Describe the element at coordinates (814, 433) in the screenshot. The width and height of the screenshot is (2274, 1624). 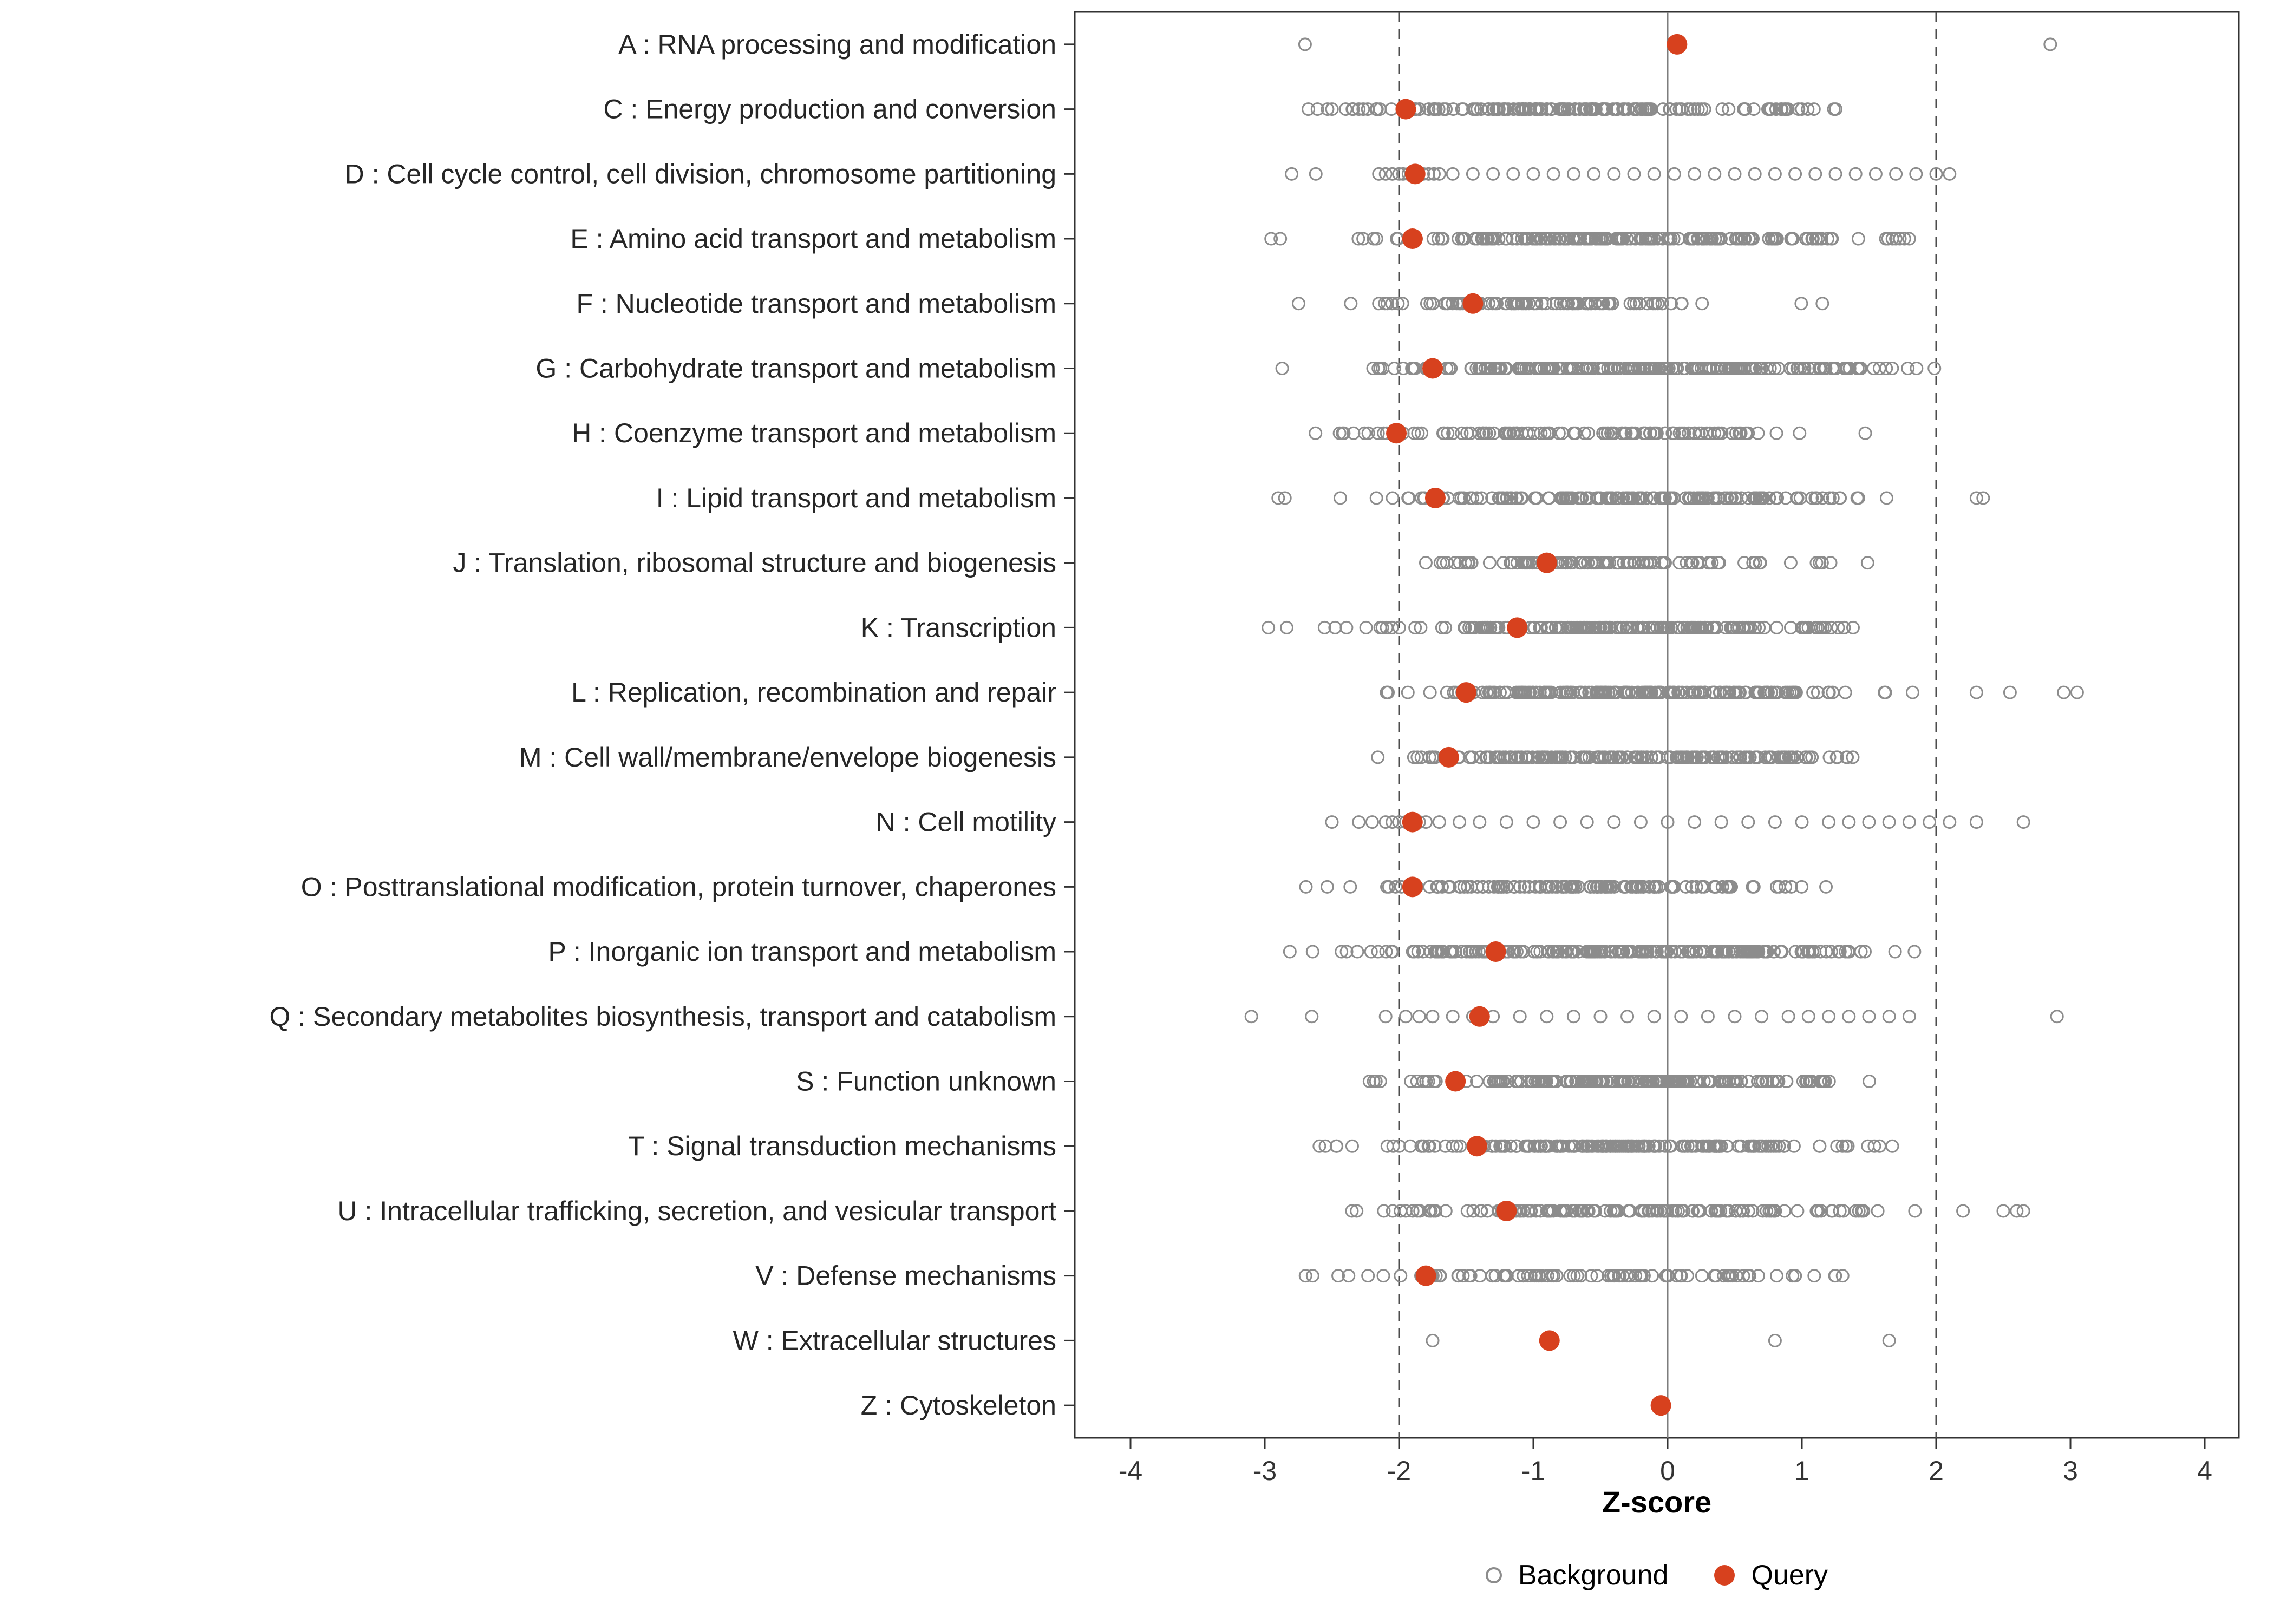
I see `category-label: H : Coenzyme transport and metabolism` at that location.